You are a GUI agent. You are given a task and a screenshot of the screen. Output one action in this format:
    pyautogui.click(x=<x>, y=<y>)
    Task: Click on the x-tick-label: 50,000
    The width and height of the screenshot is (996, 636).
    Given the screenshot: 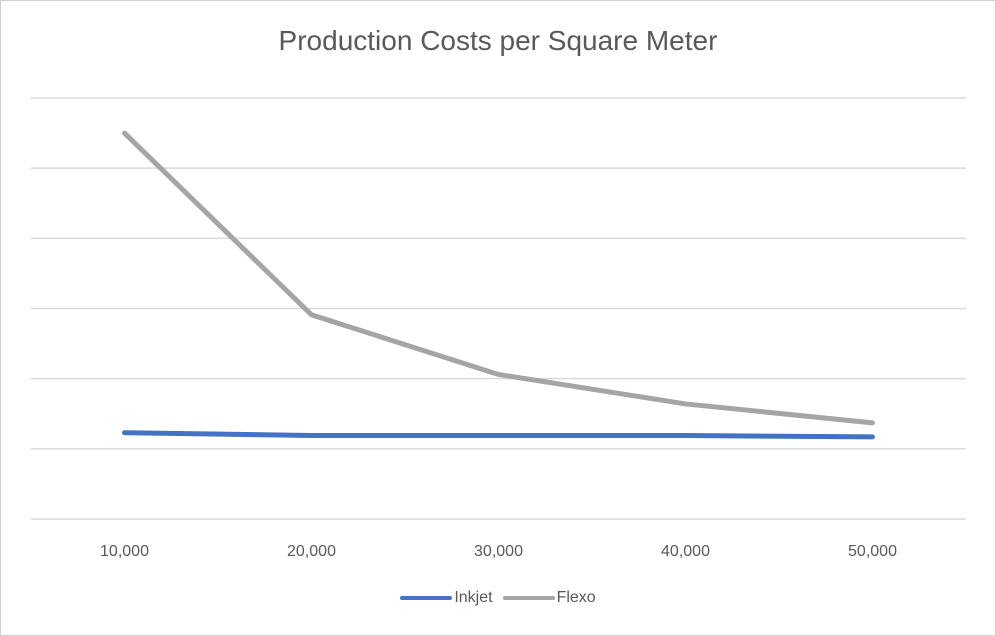 What is the action you would take?
    pyautogui.click(x=872, y=551)
    